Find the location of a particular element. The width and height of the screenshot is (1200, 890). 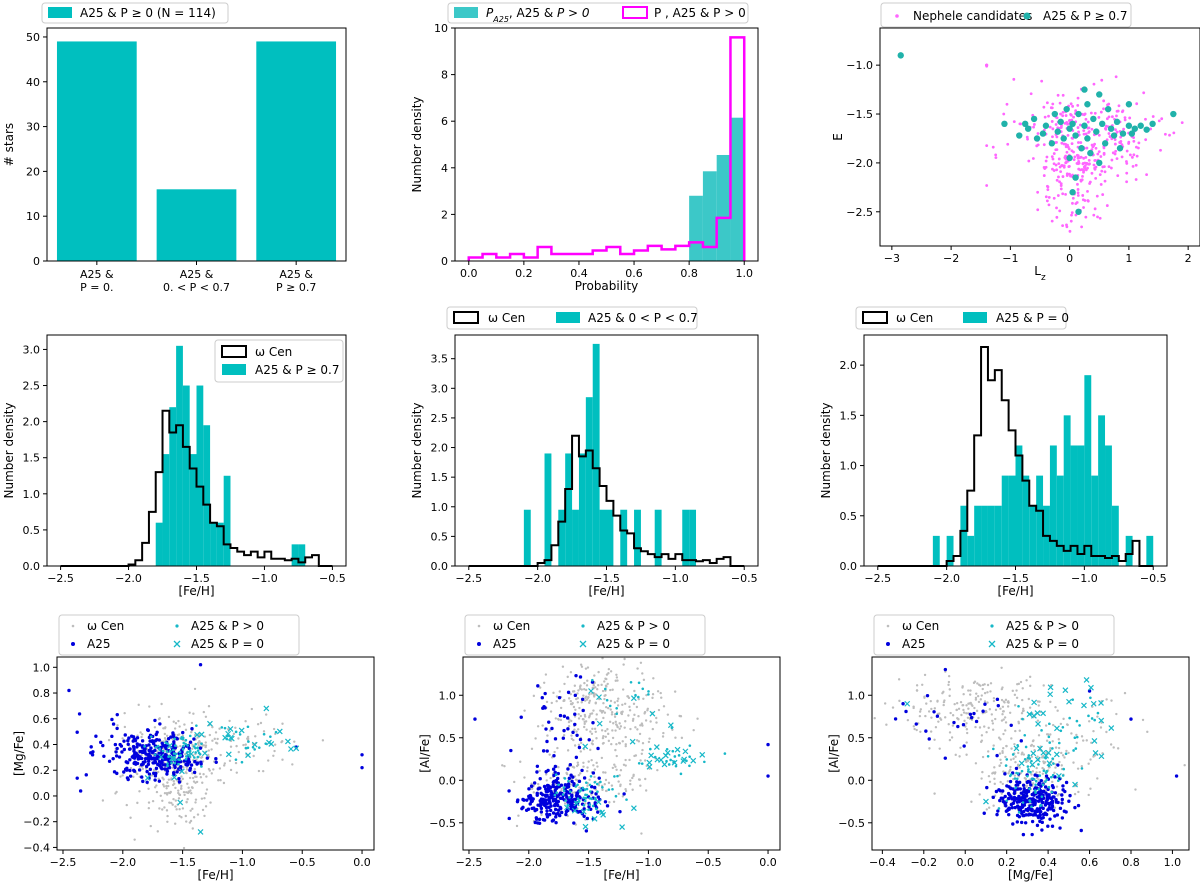

legend-label: A25 & P > 0 is located at coordinates (633, 626).